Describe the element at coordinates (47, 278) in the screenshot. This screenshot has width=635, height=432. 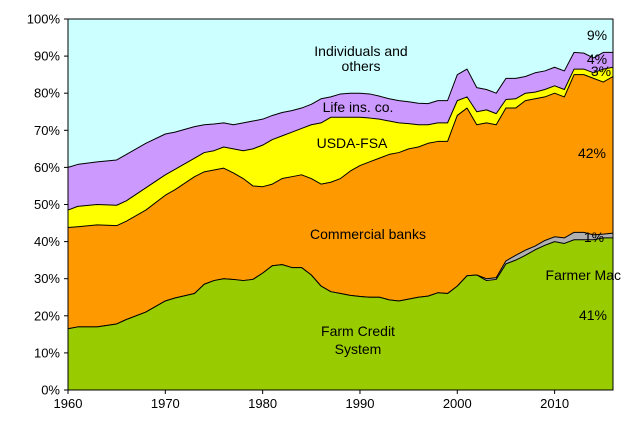
I see `y-tick-label: 30%` at that location.